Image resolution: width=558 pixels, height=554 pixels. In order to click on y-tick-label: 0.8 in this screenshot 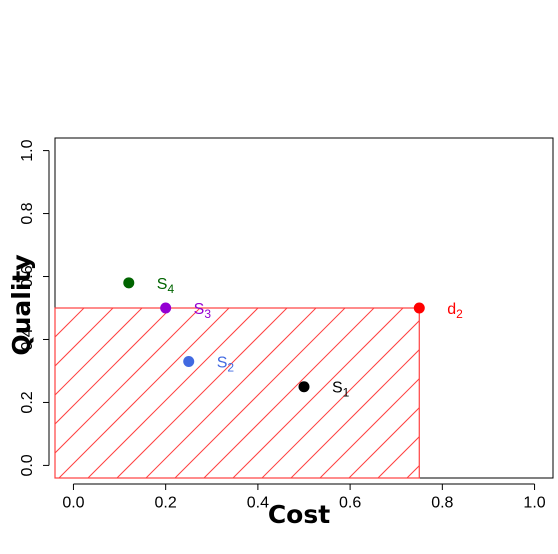, I will do `click(27, 213)`.